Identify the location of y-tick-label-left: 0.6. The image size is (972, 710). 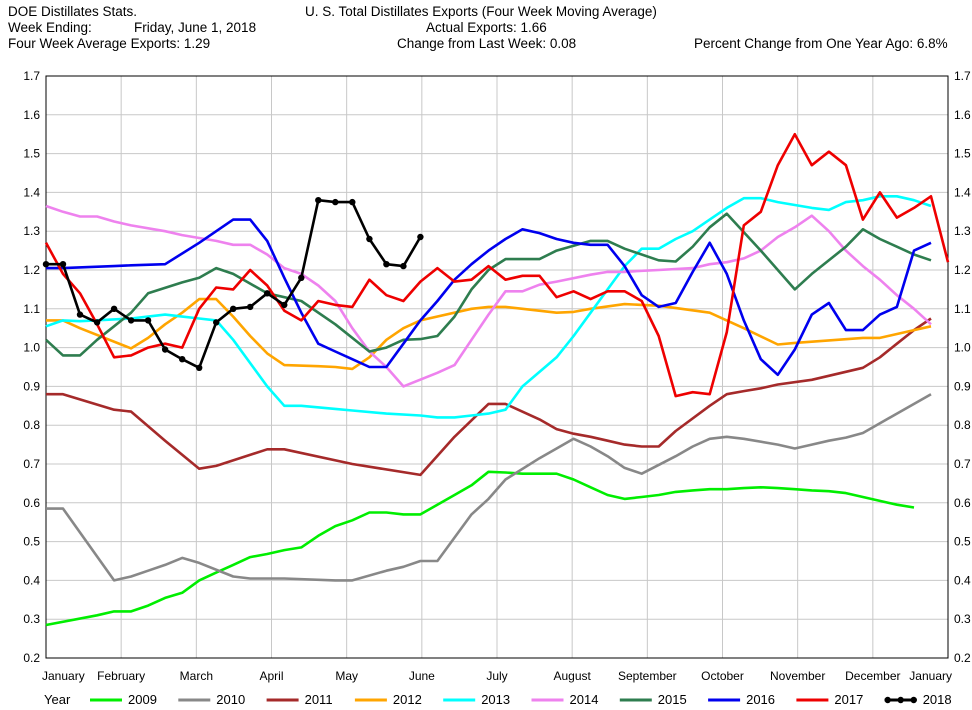
(31, 503).